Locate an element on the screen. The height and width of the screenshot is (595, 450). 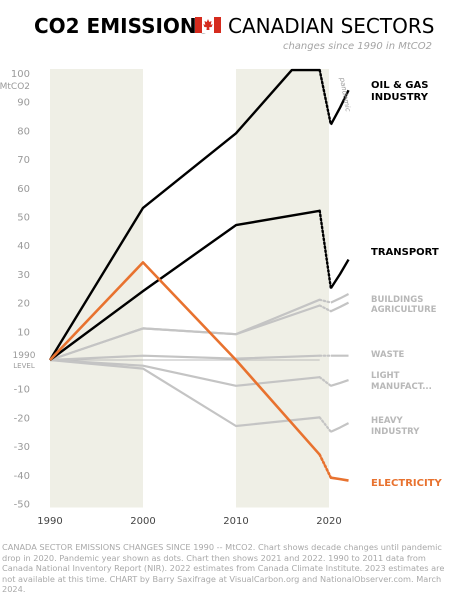
series-label-heavy-industry: HEAVY is located at coordinates (387, 421).